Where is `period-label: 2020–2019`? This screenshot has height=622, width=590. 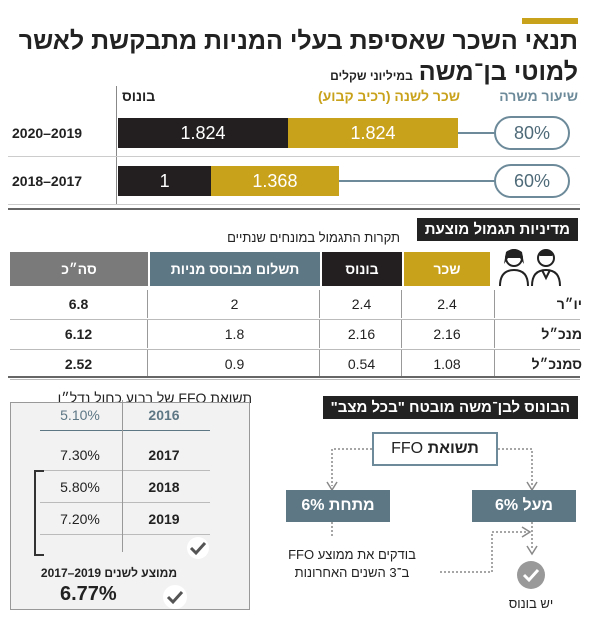
period-label: 2020–2019 is located at coordinates (47, 133).